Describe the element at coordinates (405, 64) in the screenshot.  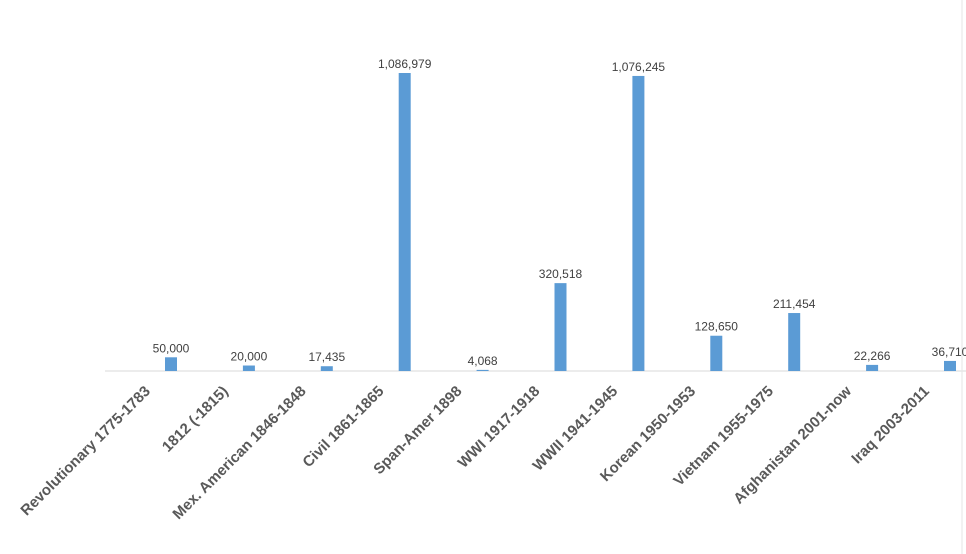
I see `data-label: 1,086,979` at that location.